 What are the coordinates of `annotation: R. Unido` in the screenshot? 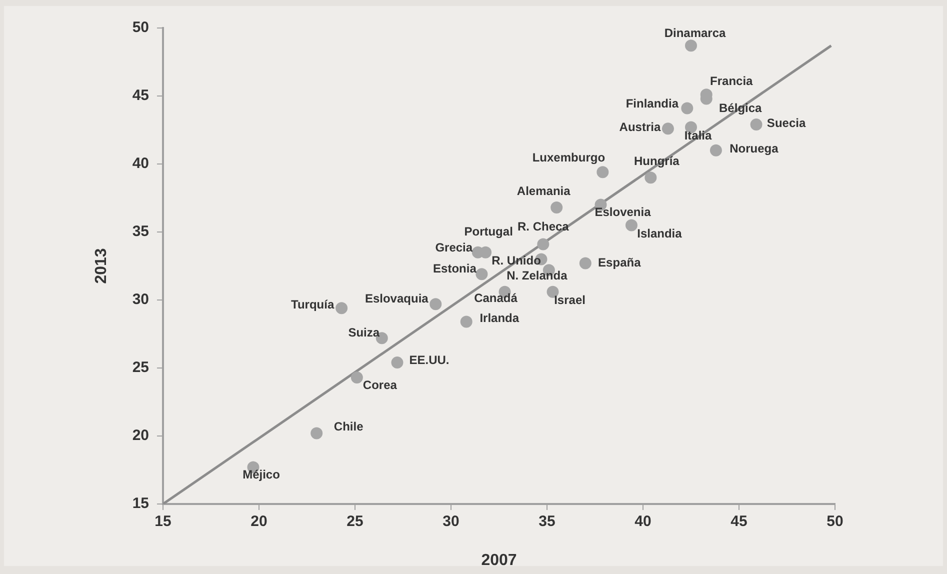 It's located at (516, 261).